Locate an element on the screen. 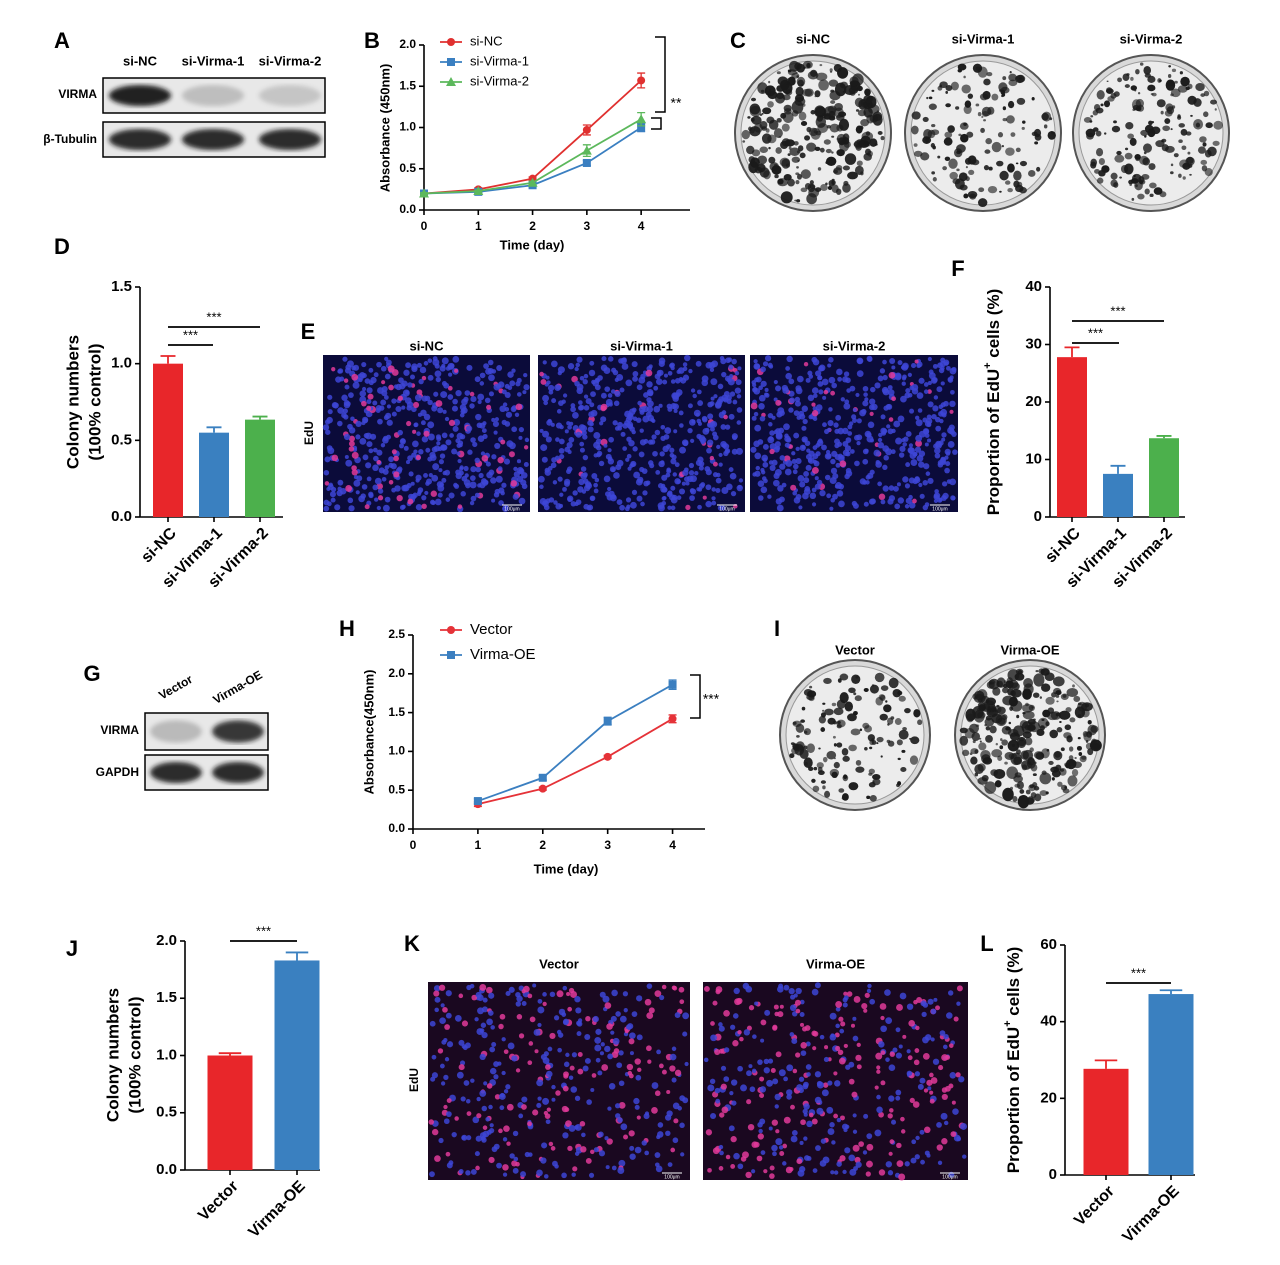  y-axis-label-text: Proportion of EdU is located at coordinates (1013, 1100).